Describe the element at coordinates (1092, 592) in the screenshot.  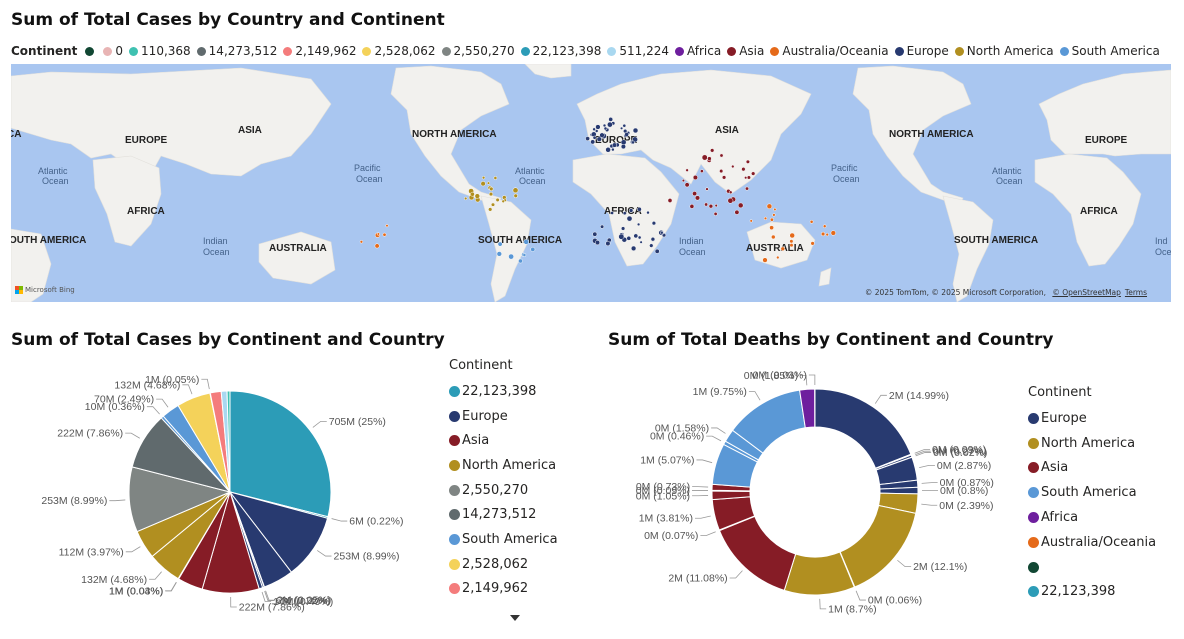
I see `legend-item: 22,123,398` at that location.